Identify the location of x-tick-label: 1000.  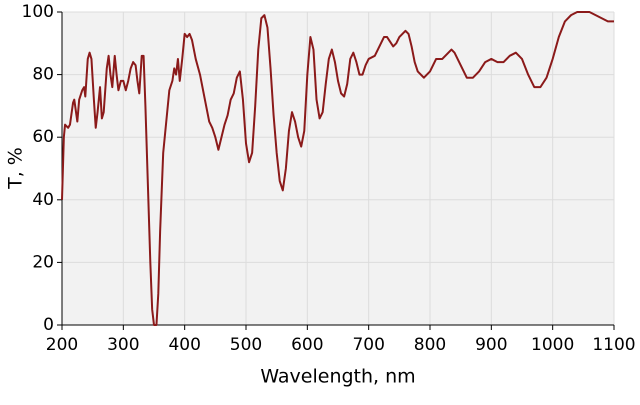
(552, 345).